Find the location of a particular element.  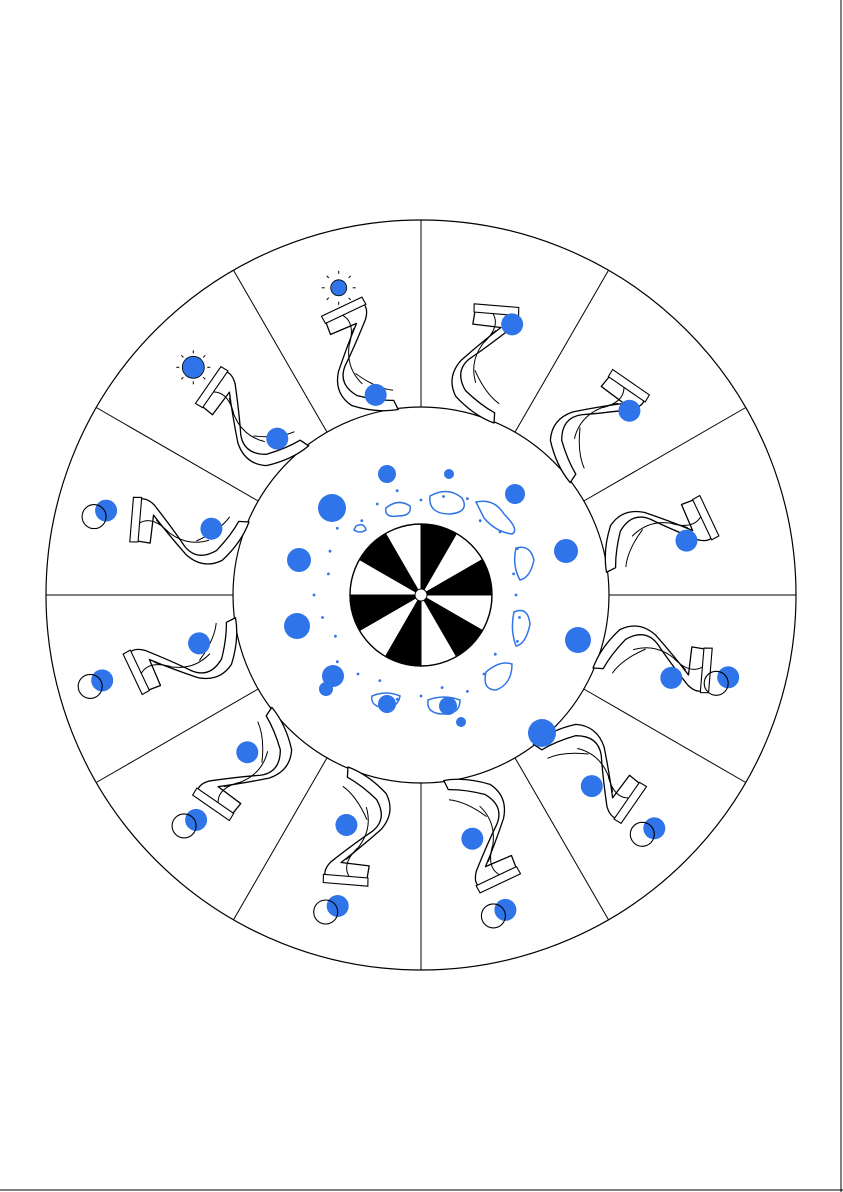

inner-blob-scatter is located at coordinates (437, 606).